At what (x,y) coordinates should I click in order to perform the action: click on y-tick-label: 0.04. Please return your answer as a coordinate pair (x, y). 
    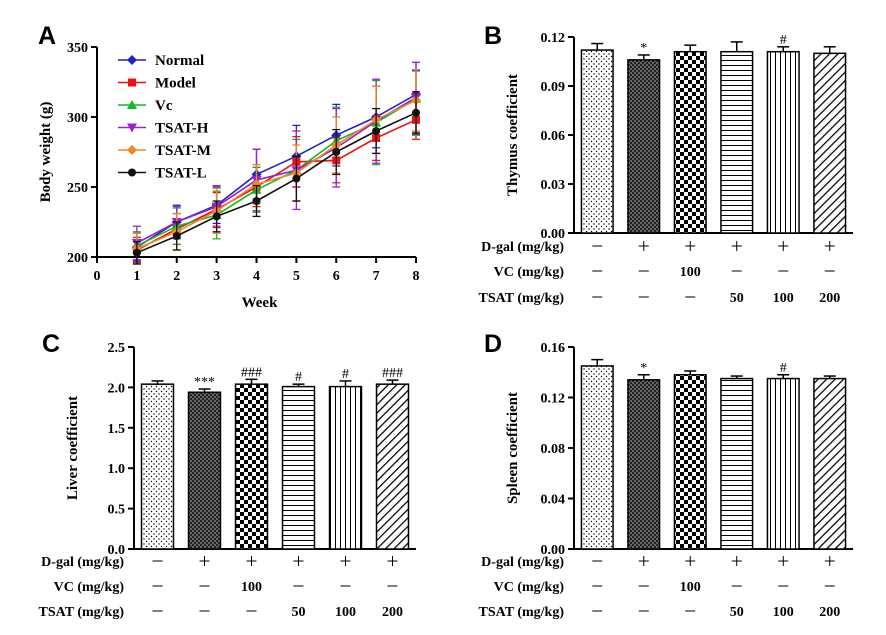
    Looking at the image, I should click on (553, 500).